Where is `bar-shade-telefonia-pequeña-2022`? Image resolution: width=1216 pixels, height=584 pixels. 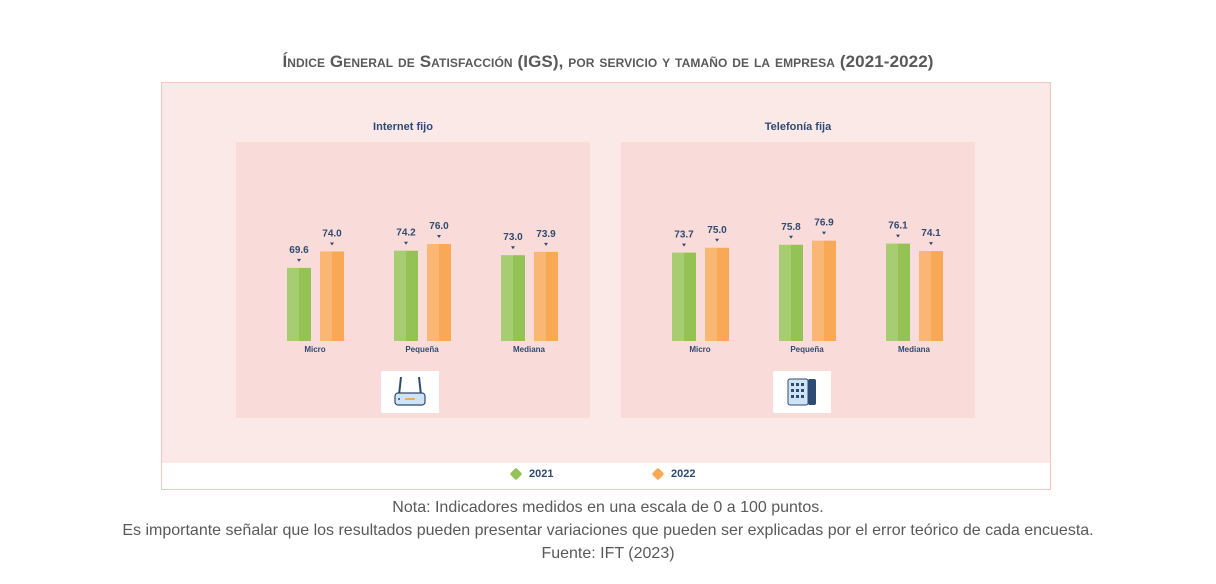
bar-shade-telefonia-pequeña-2022 is located at coordinates (818, 290).